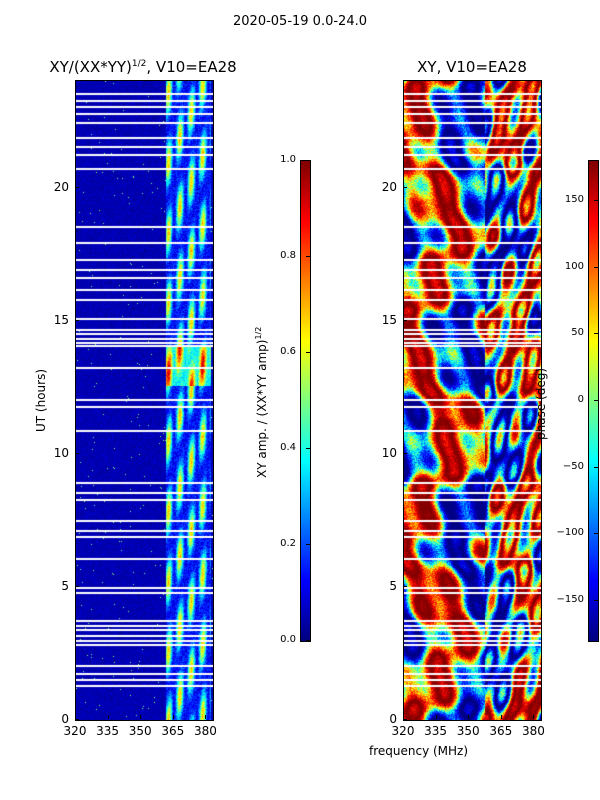  What do you see at coordinates (258, 333) in the screenshot?
I see `amp-cbar-label-exponent: 1/2` at bounding box center [258, 333].